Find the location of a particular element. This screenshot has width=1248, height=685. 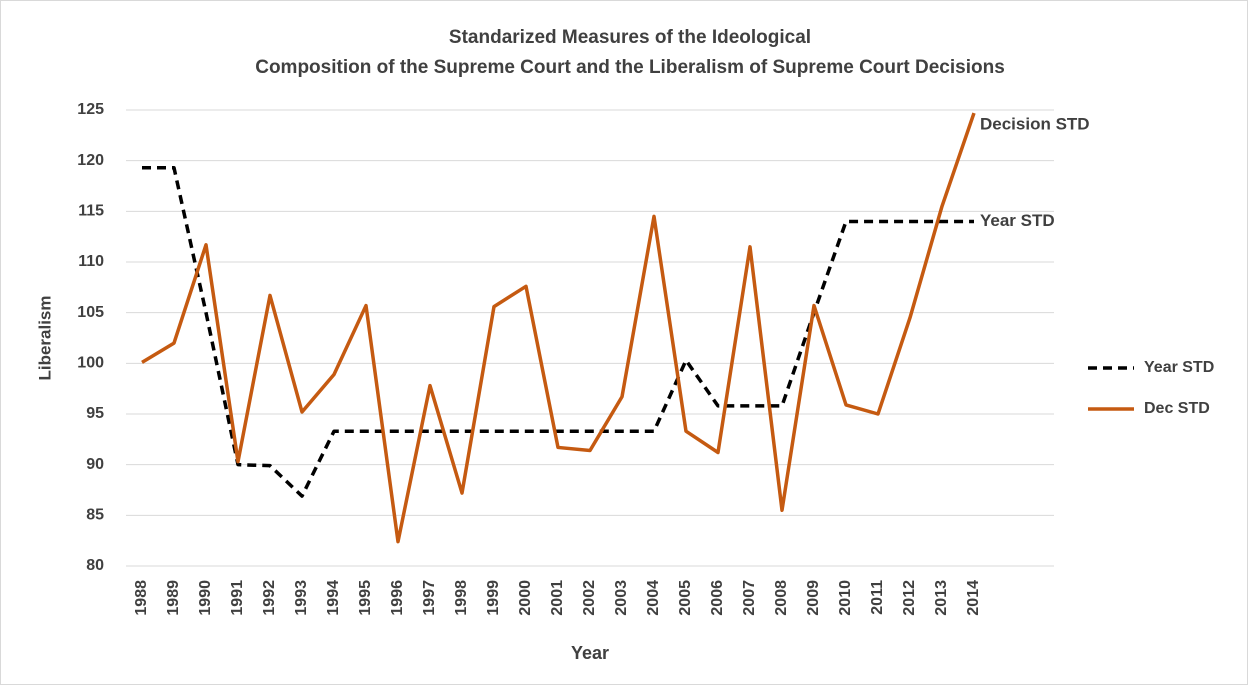

x-tick-label: 1990 is located at coordinates (205, 598).